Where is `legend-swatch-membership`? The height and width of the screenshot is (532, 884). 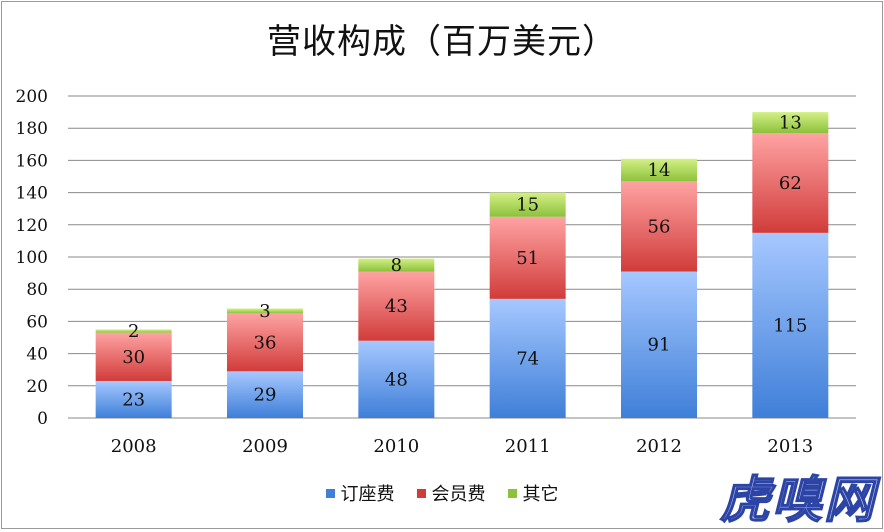 legend-swatch-membership is located at coordinates (421, 493).